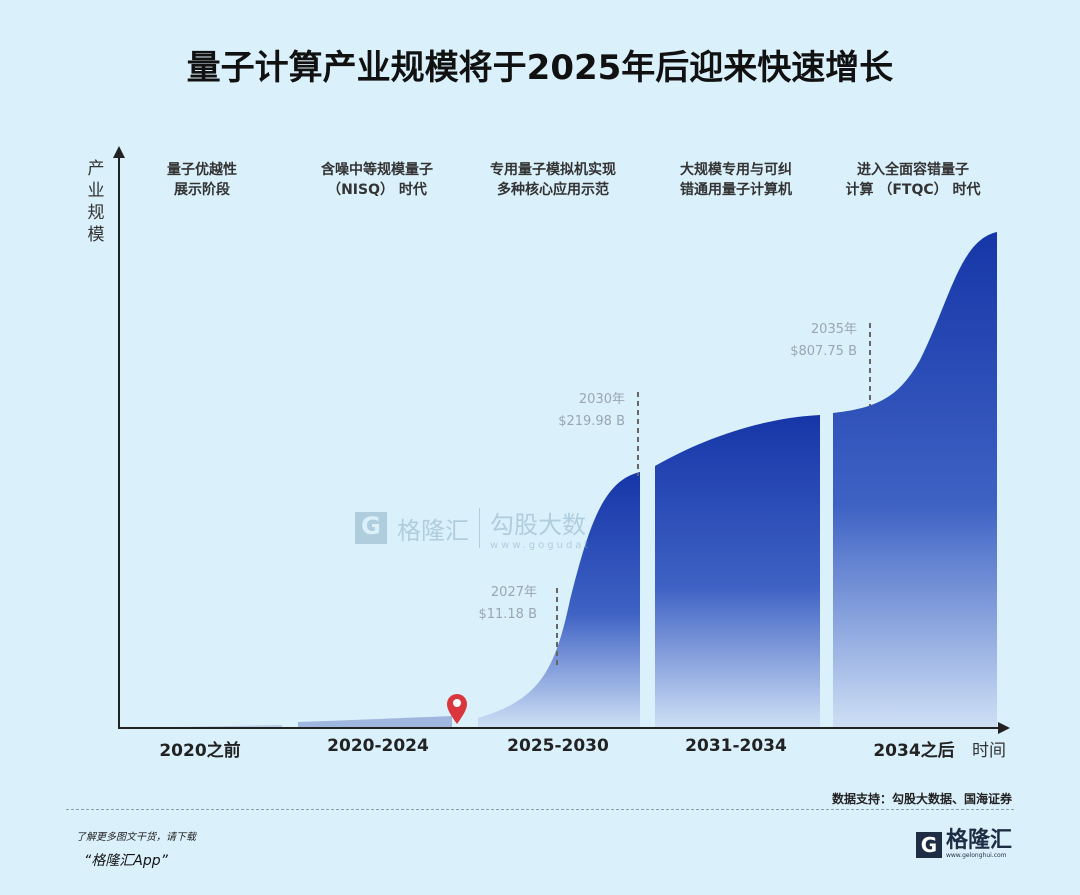 The height and width of the screenshot is (895, 1080). Describe the element at coordinates (473, 528) in the screenshot. I see `watermark: G 格隆汇 勾股大数 www.gogudat` at that location.